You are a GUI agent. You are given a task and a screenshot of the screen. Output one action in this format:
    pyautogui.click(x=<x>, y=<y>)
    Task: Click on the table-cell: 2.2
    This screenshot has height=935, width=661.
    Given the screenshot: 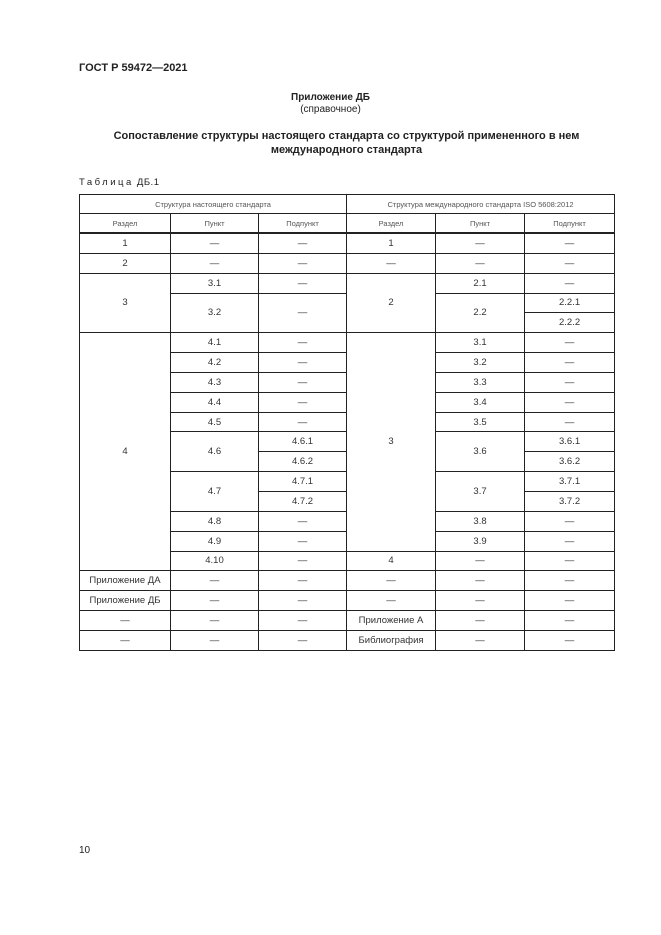 What is the action you would take?
    pyautogui.click(x=480, y=313)
    